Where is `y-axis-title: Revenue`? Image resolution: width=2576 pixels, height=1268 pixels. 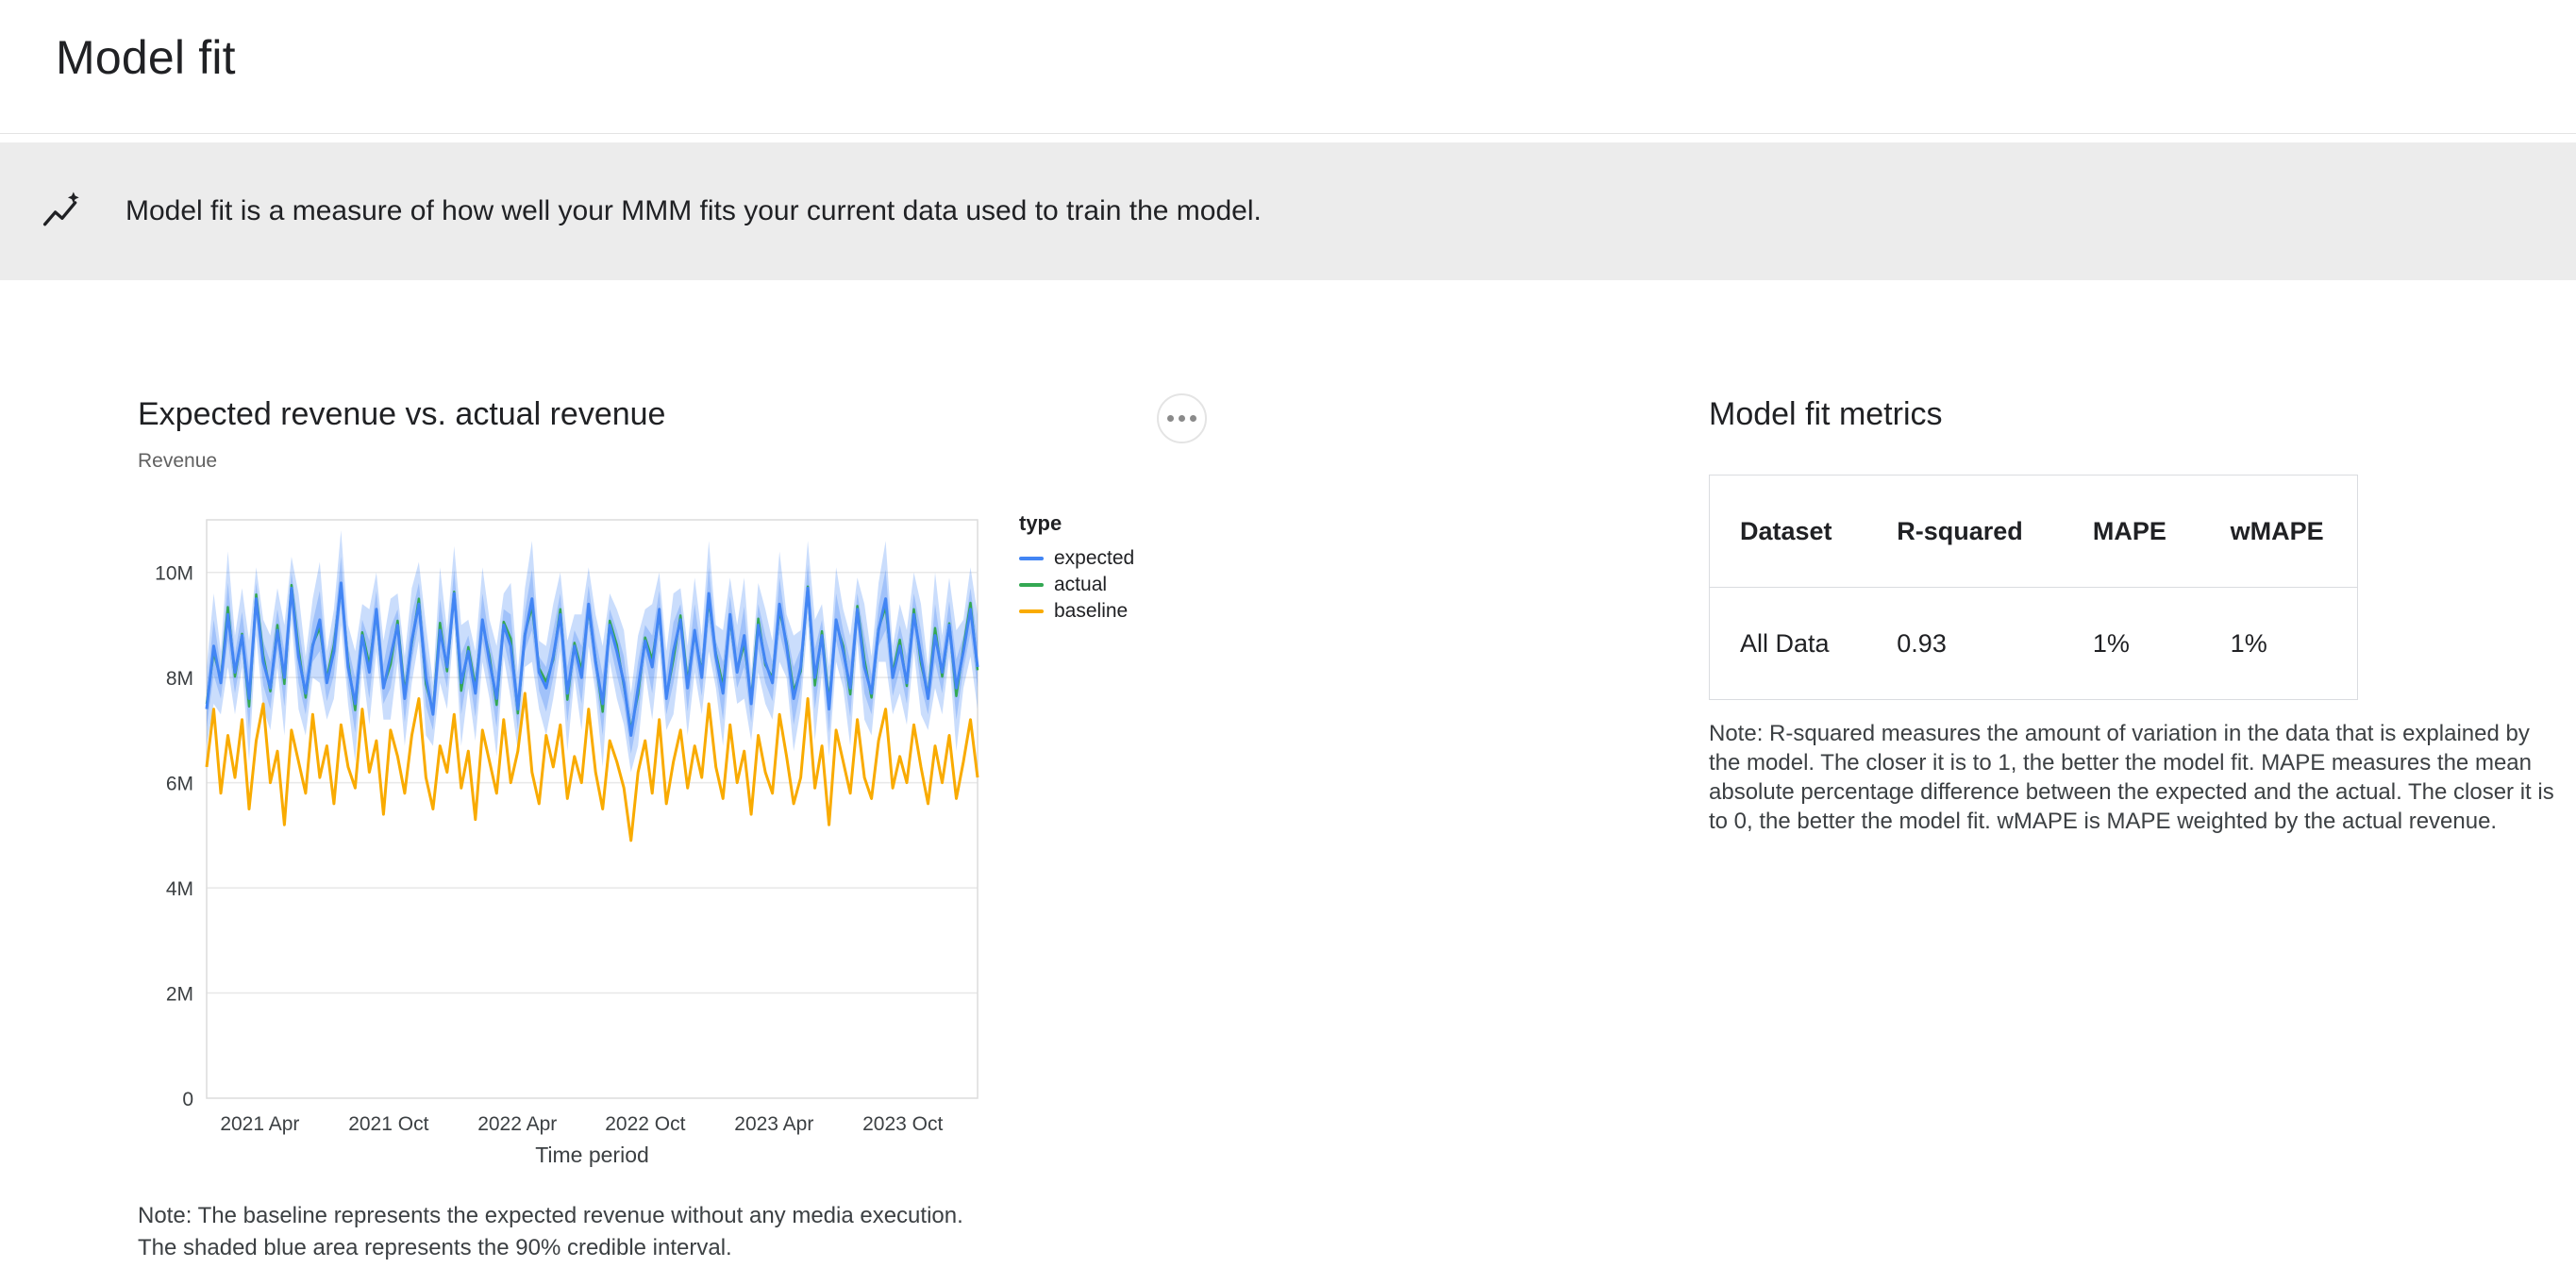 y-axis-title: Revenue is located at coordinates (178, 461).